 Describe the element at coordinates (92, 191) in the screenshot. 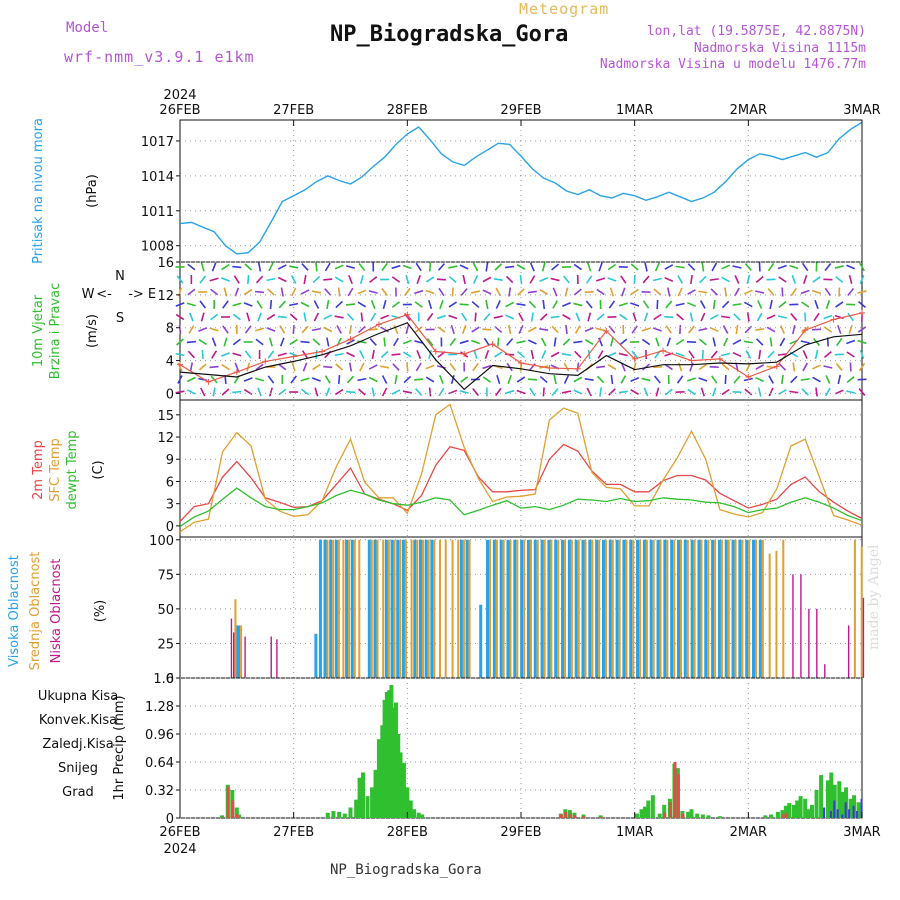

I see `pressure-unit-0: (hPa)` at that location.